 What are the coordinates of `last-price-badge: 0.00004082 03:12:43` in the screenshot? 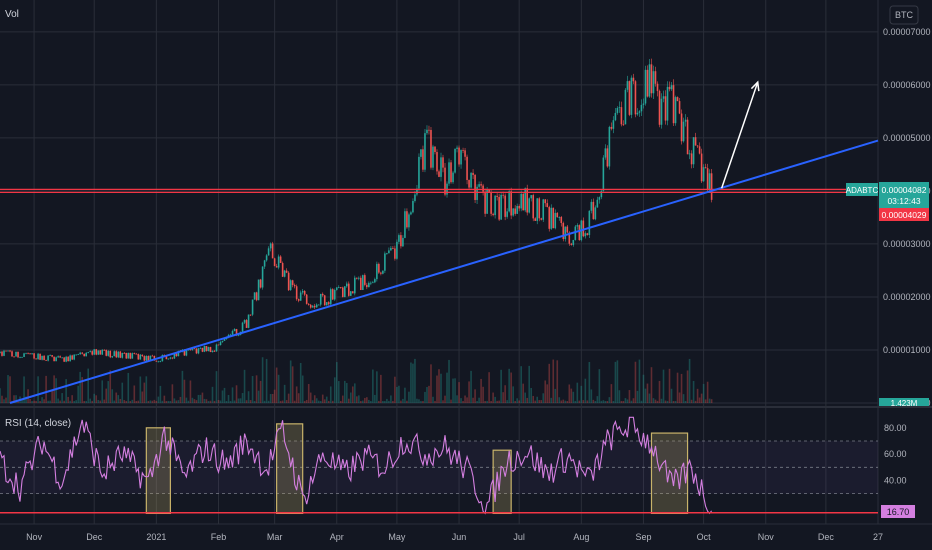 It's located at (904, 195).